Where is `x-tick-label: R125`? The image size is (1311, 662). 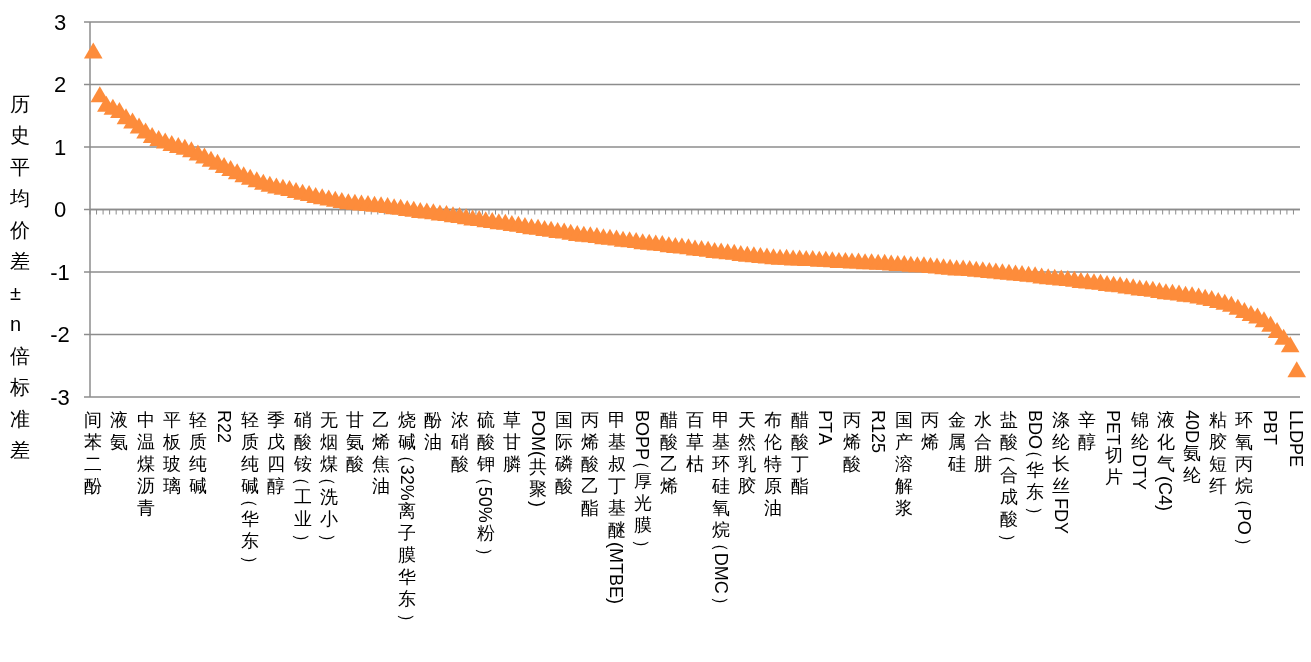 x-tick-label: R125 is located at coordinates (877, 432).